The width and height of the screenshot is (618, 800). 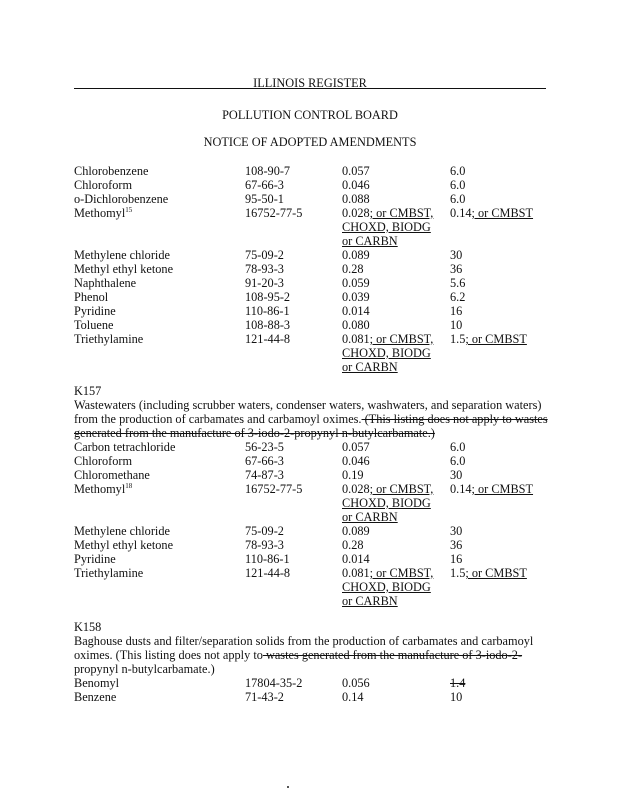 I want to click on constituent-name: Carbon tetrachloride, so click(x=125, y=447).